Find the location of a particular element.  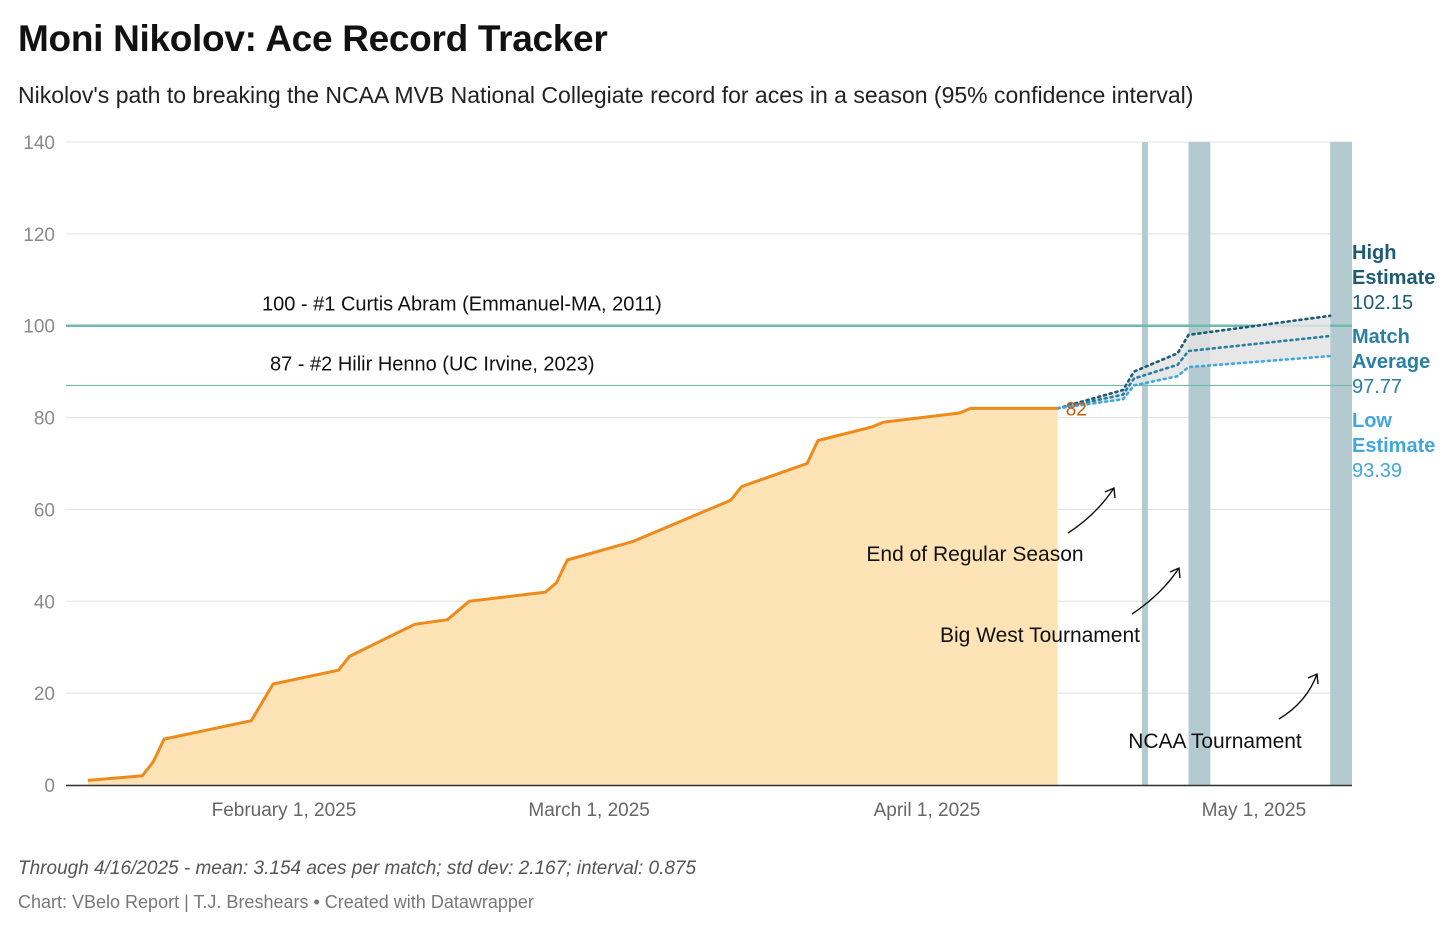

confidence-interval-fill is located at coordinates (1194, 362).